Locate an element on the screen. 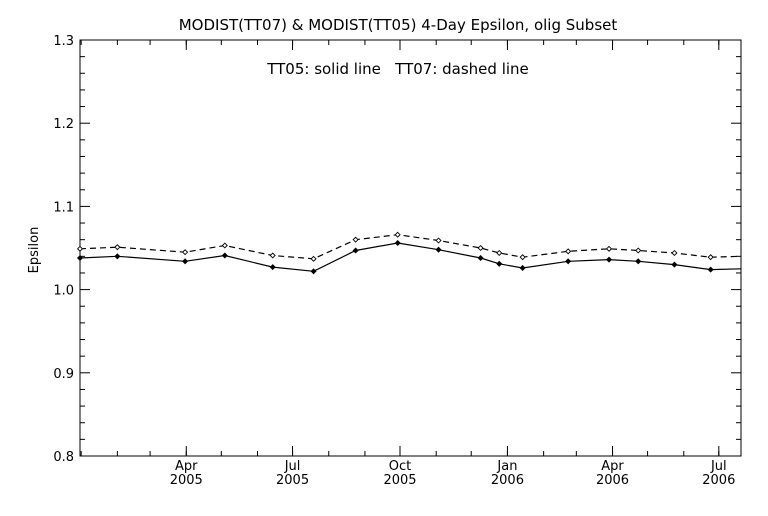  y-tick-label: 1.0 is located at coordinates (63, 291).